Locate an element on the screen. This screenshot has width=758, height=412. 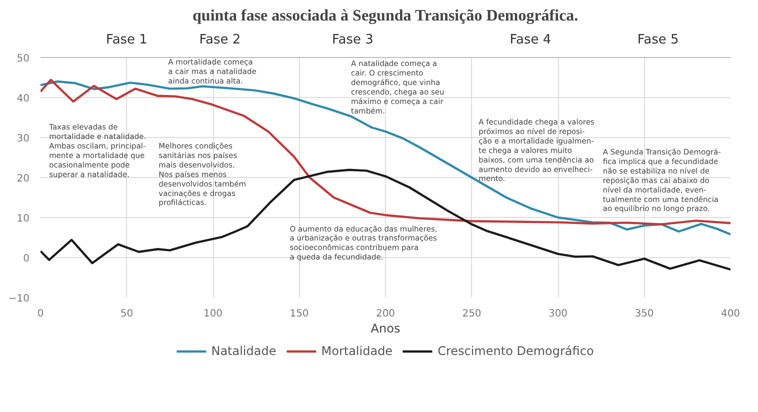
x-tick-label: 300 is located at coordinates (558, 314).